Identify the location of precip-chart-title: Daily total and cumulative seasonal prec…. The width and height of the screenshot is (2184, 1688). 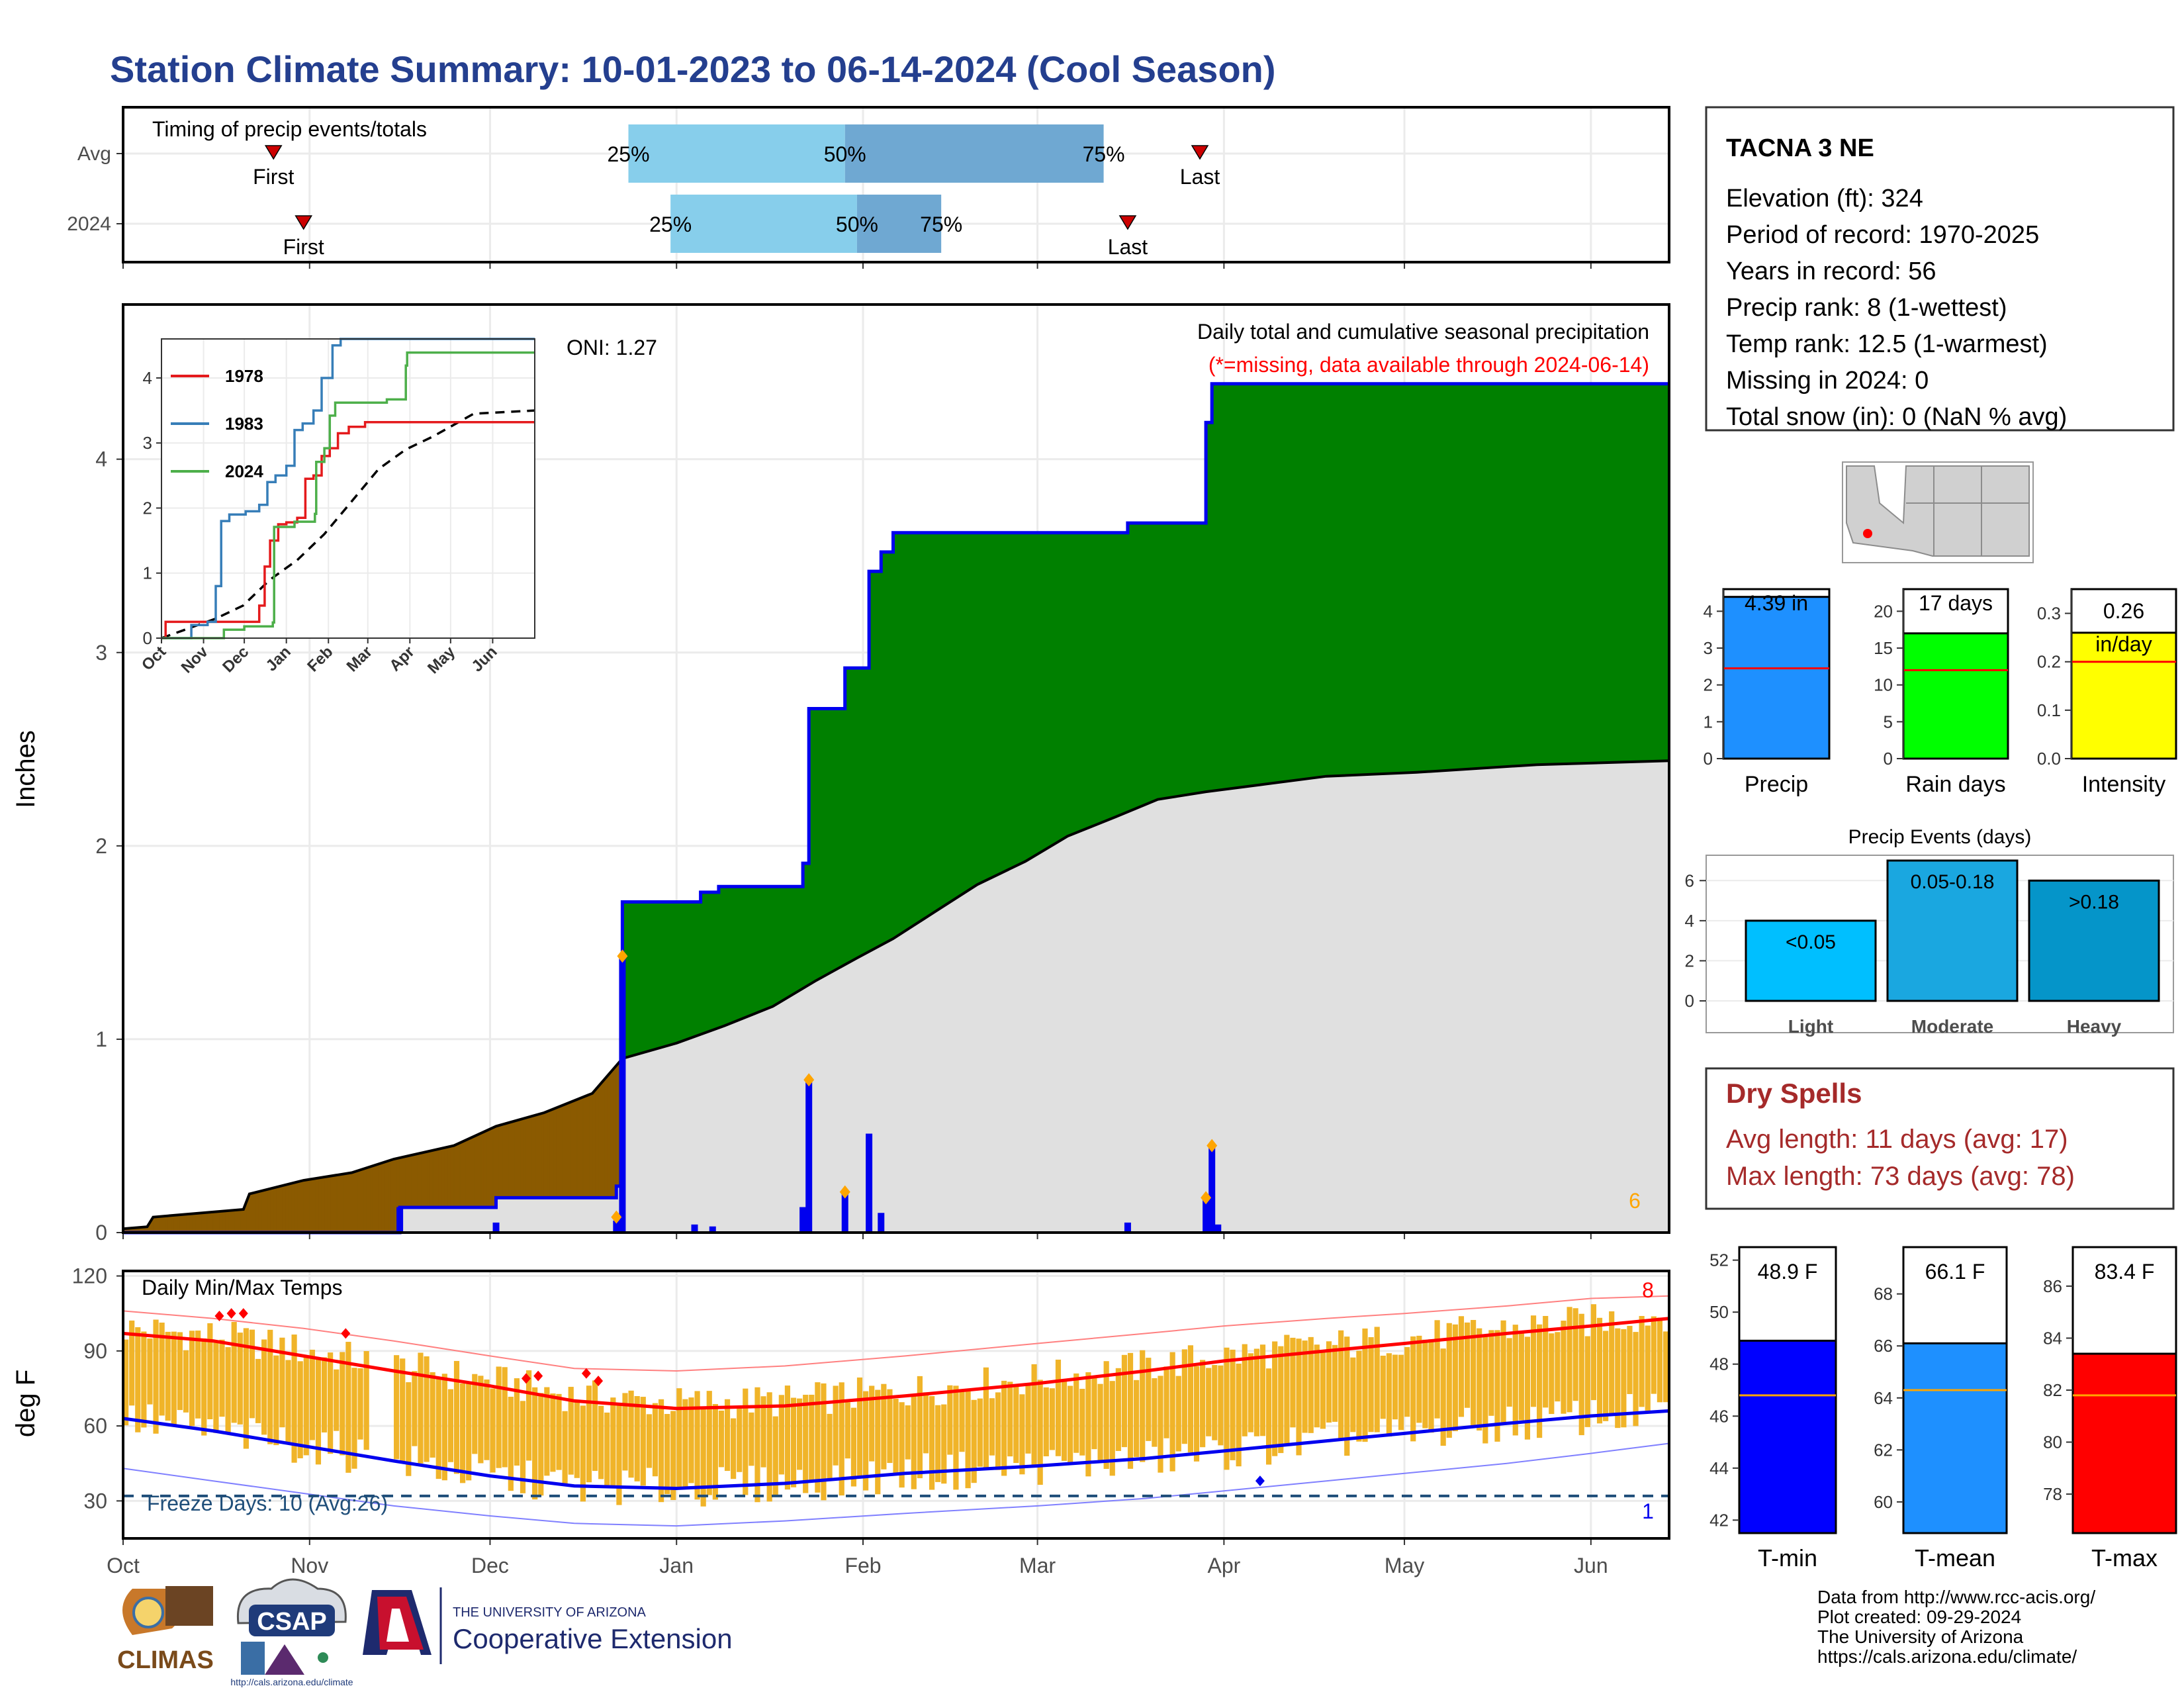
(1423, 332).